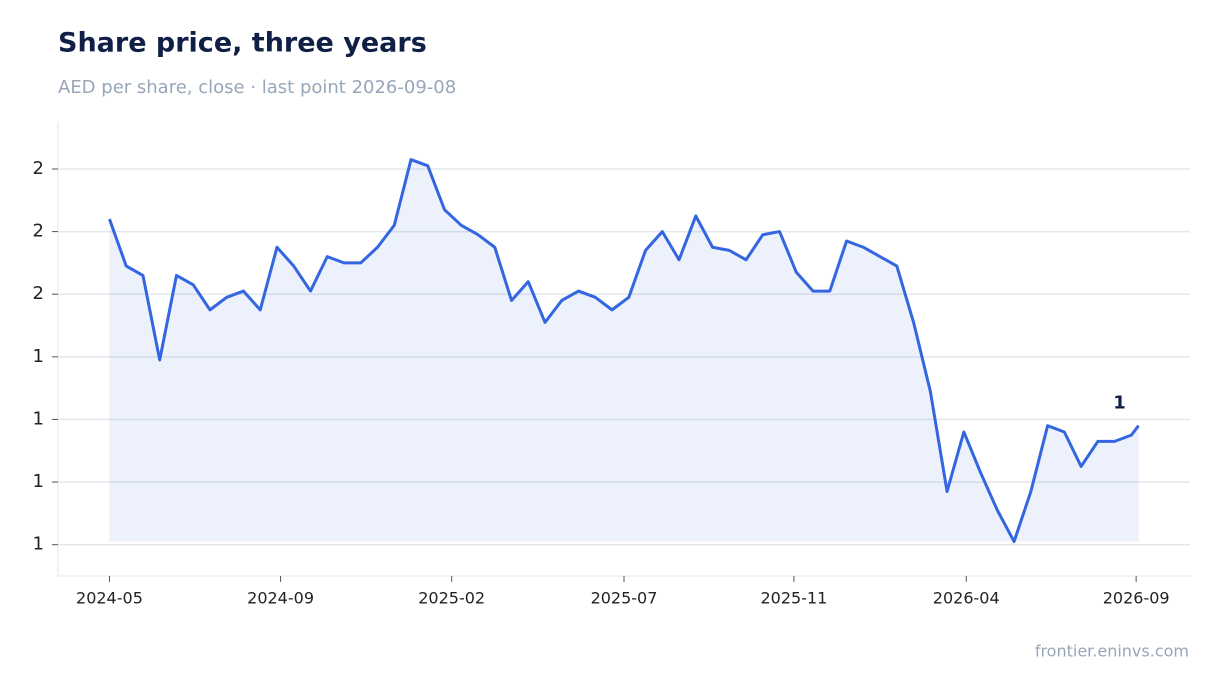 The width and height of the screenshot is (1220, 697). What do you see at coordinates (624, 598) in the screenshot?
I see `x-tick-label: 2025-07` at bounding box center [624, 598].